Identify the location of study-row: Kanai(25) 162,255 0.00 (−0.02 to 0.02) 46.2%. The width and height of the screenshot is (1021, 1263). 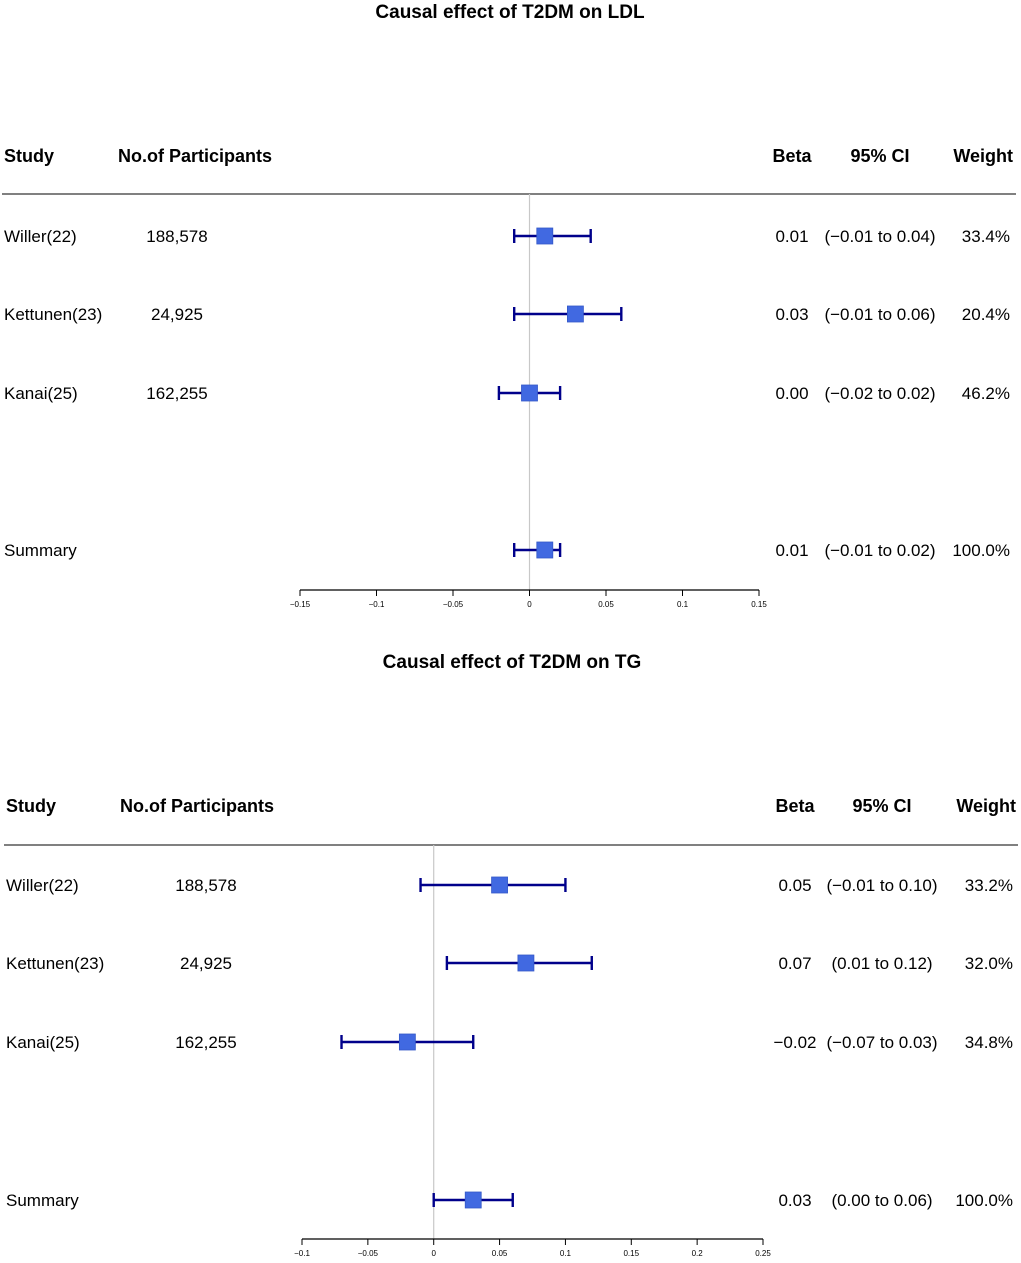
(507, 393).